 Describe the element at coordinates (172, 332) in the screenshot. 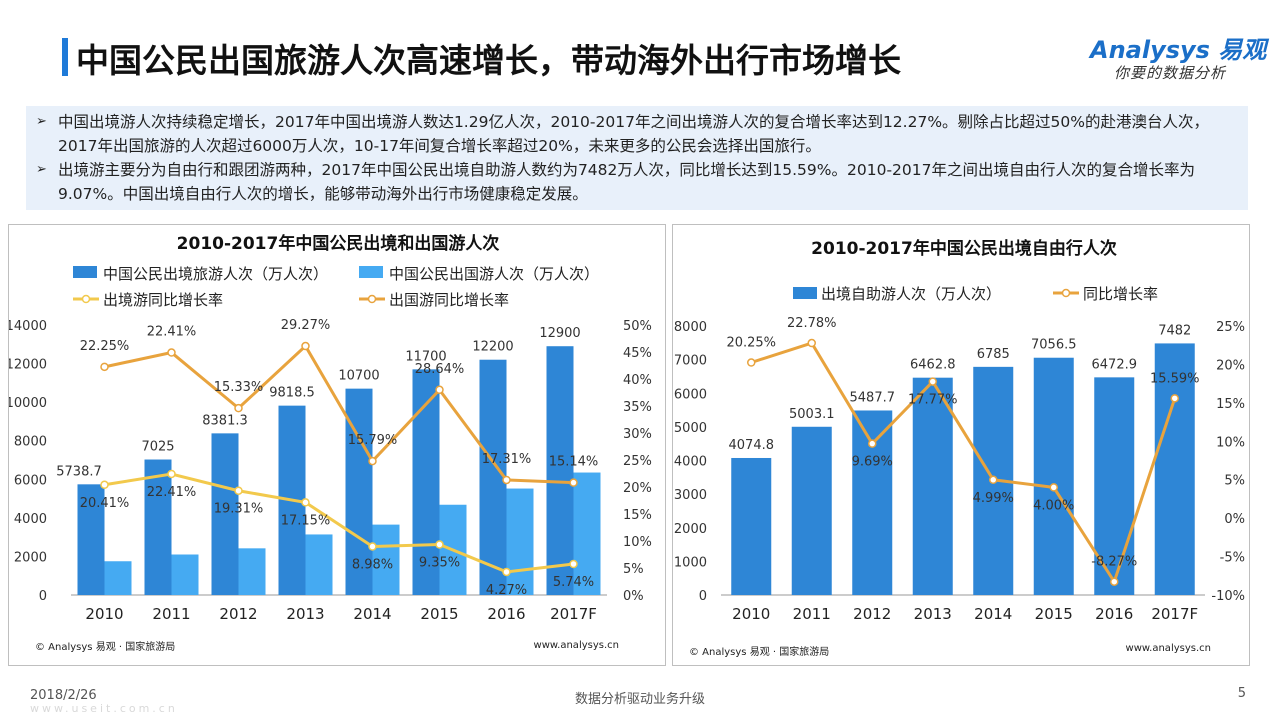

I see `line-value-label: 22.41%` at that location.